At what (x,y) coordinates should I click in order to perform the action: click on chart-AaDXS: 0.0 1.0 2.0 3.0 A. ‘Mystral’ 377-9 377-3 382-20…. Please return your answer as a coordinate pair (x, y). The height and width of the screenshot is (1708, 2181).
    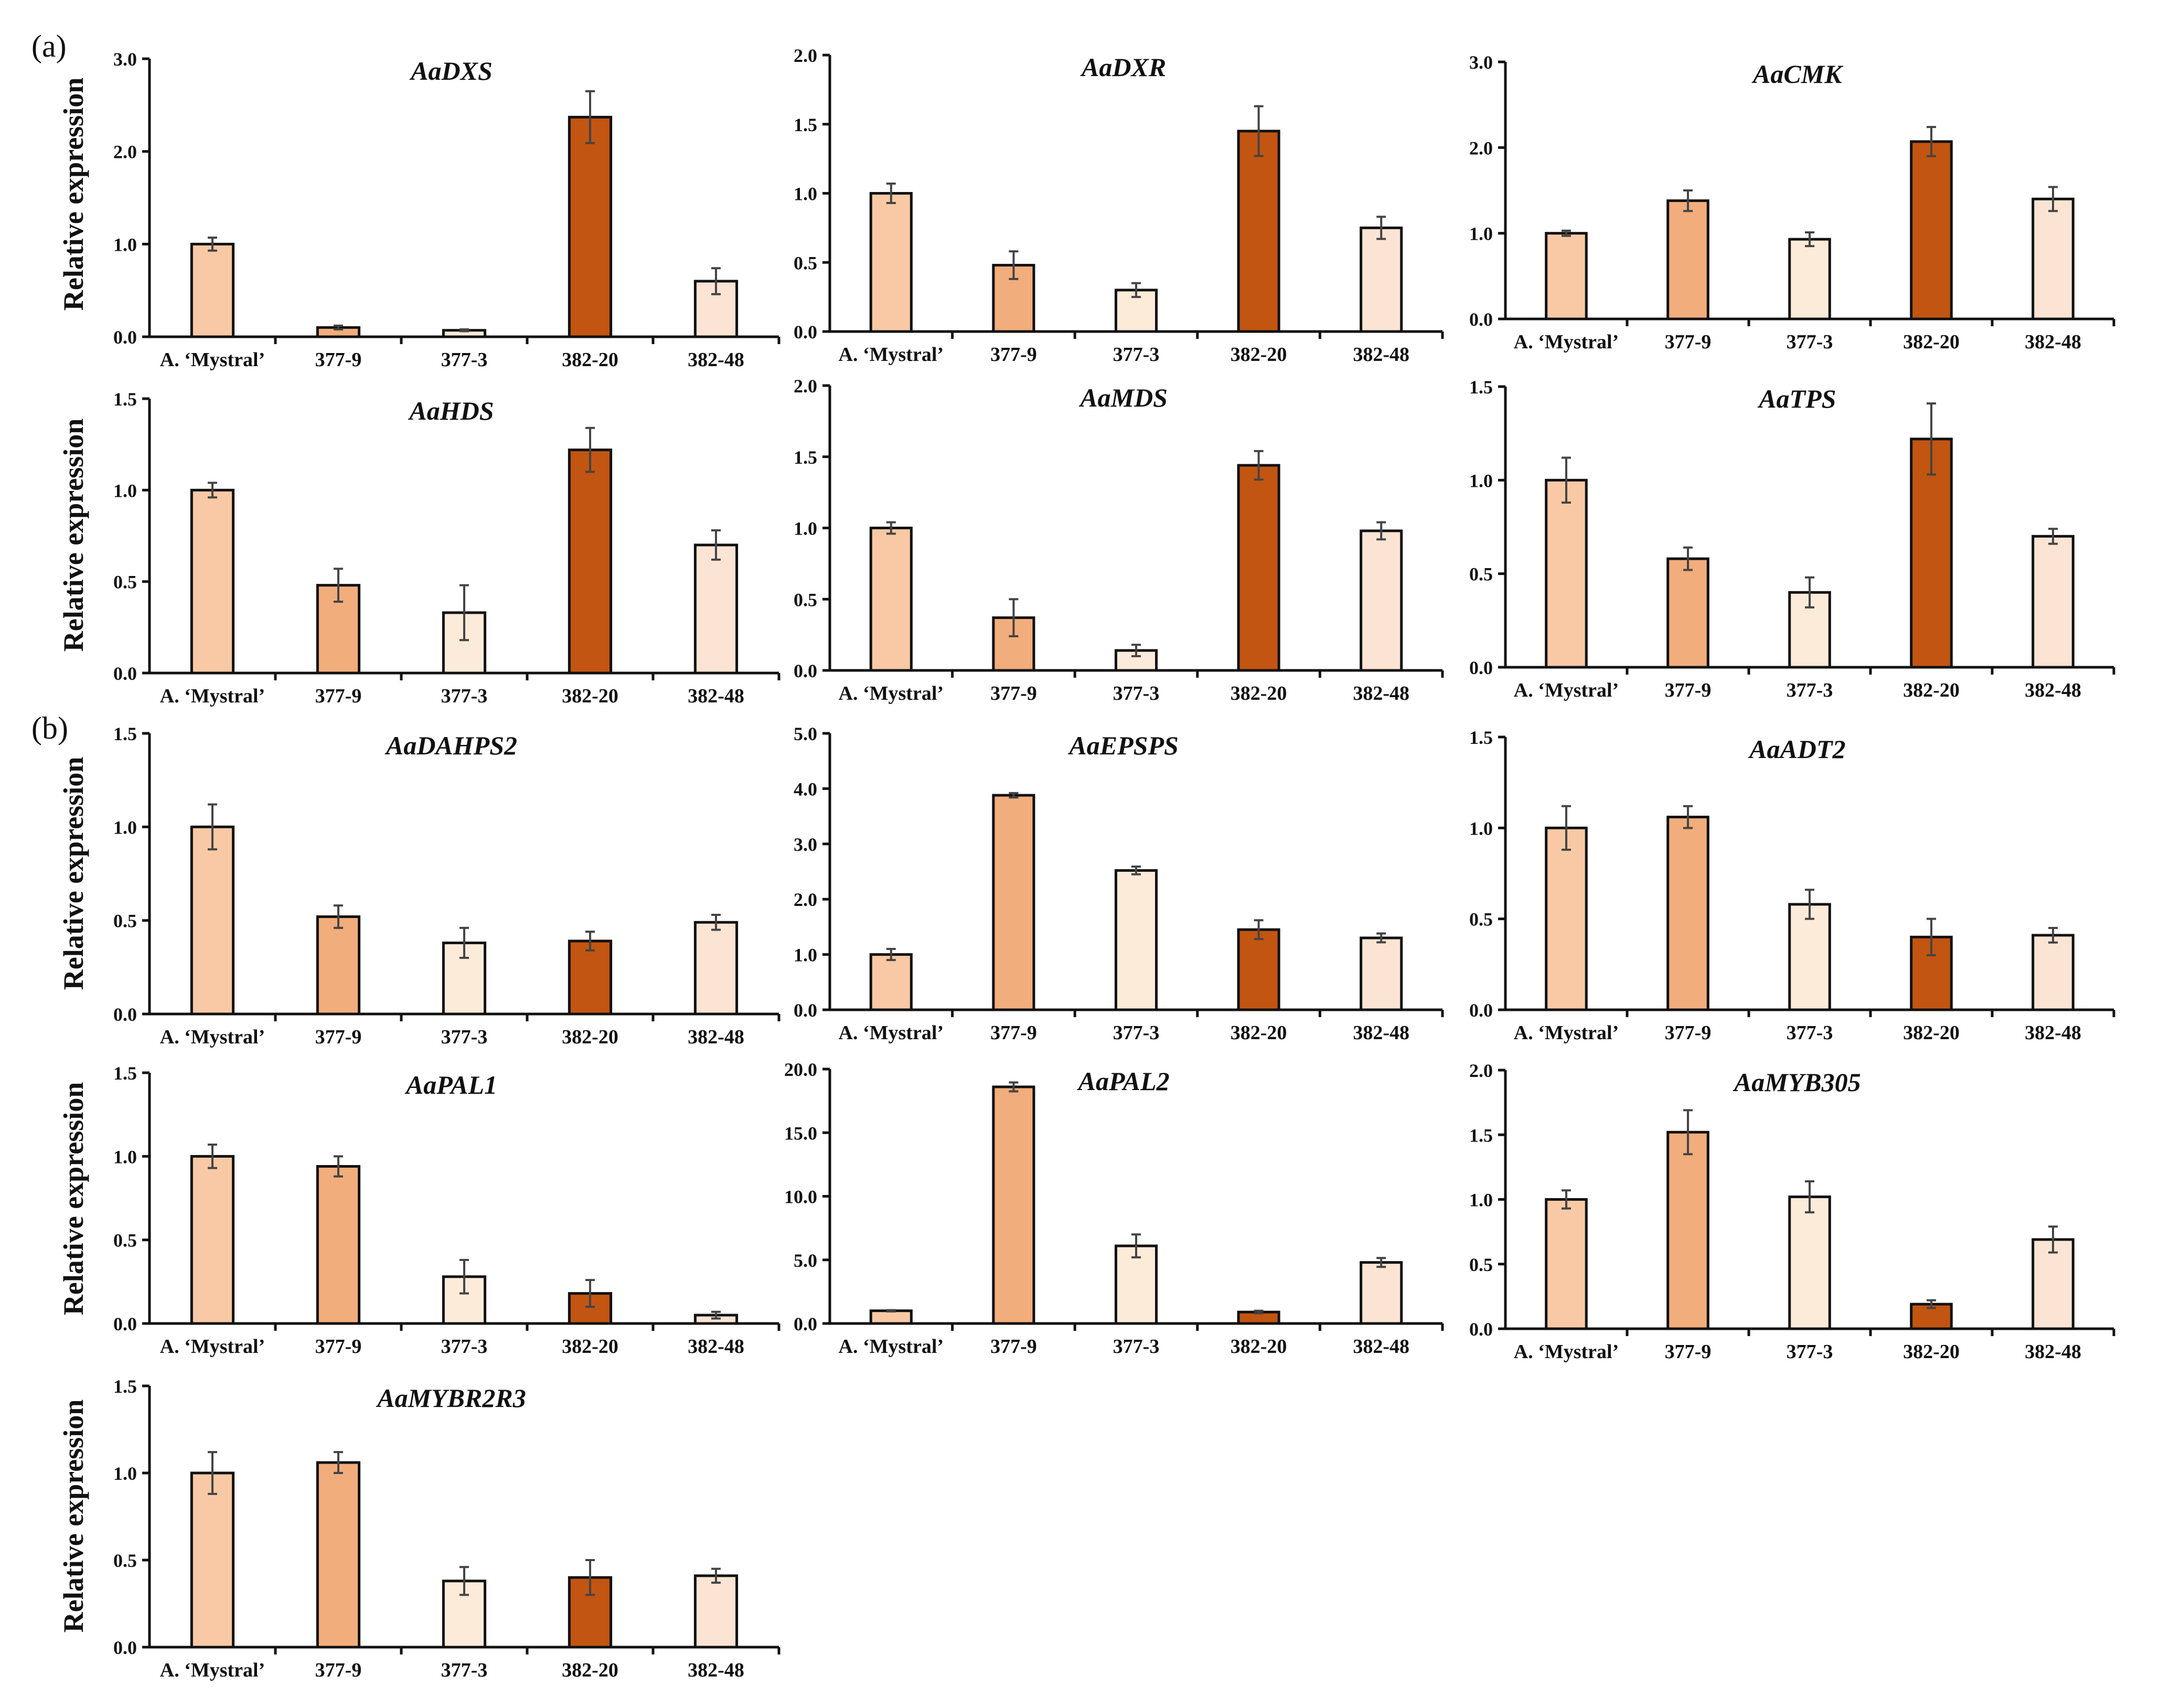
    Looking at the image, I should click on (419, 210).